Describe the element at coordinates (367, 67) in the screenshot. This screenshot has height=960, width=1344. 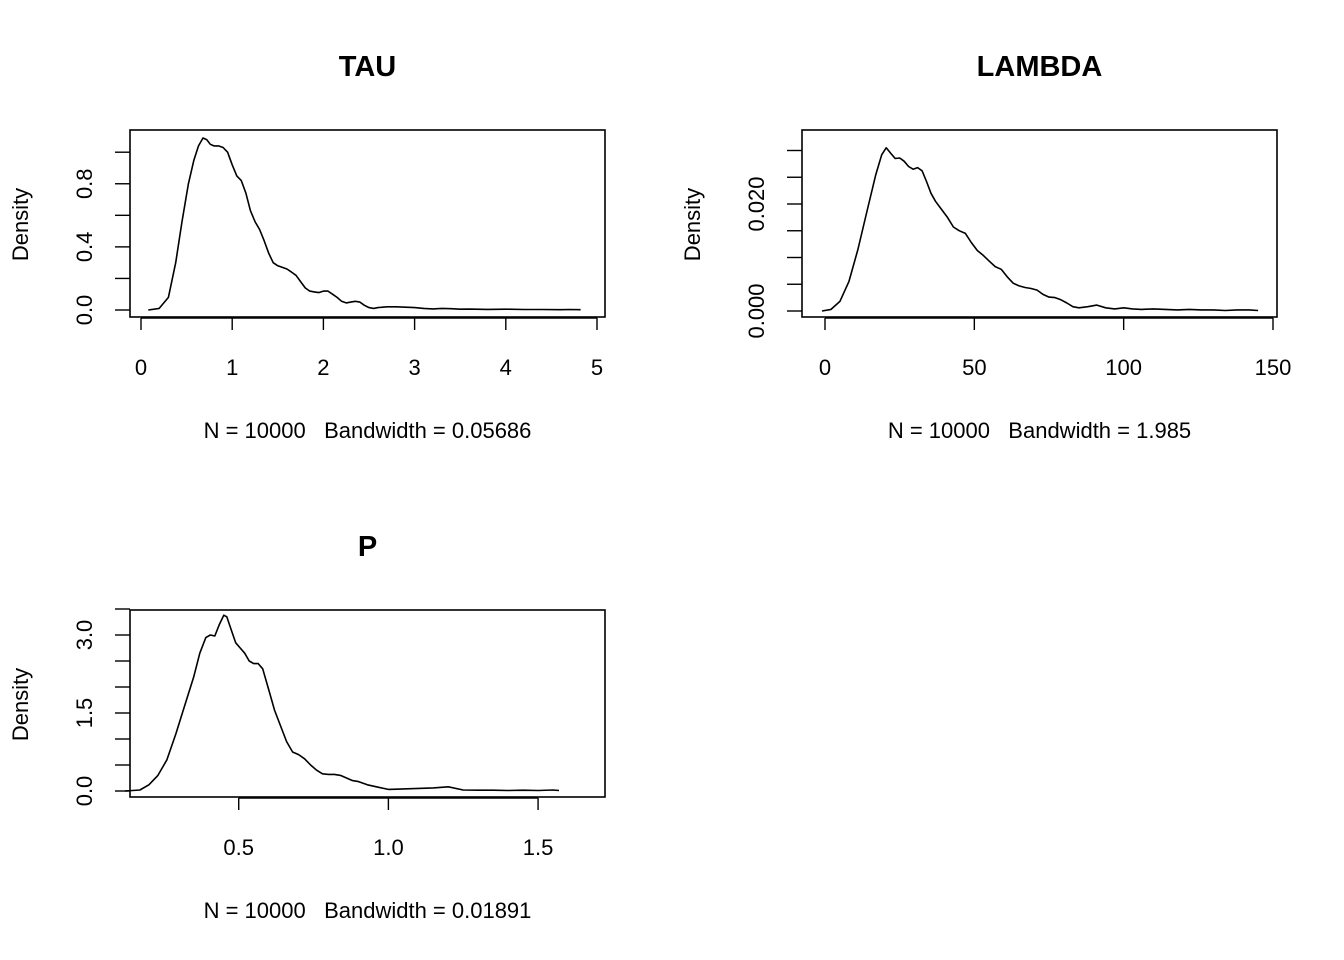
I see `panel-title: TAU` at that location.